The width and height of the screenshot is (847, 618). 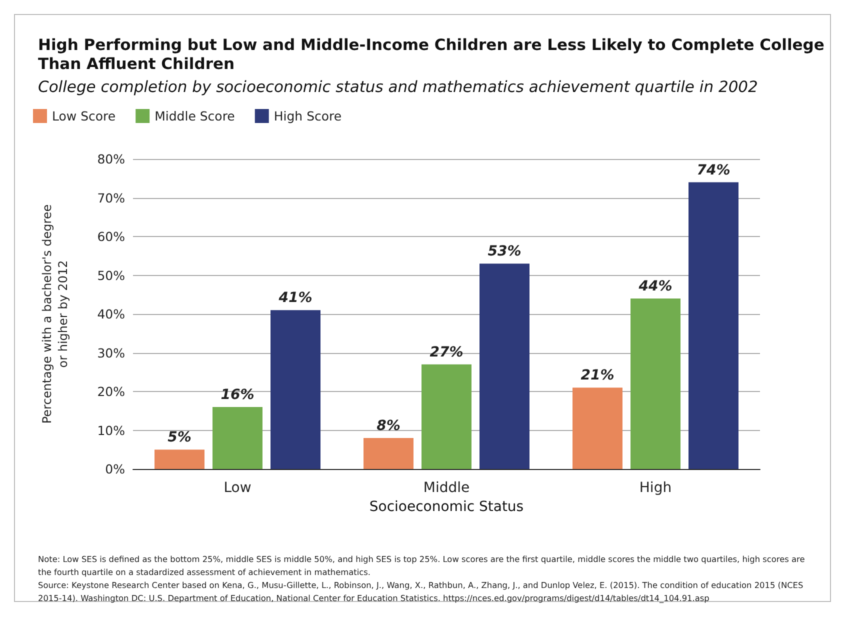 I want to click on data-label: 27%, so click(x=447, y=352).